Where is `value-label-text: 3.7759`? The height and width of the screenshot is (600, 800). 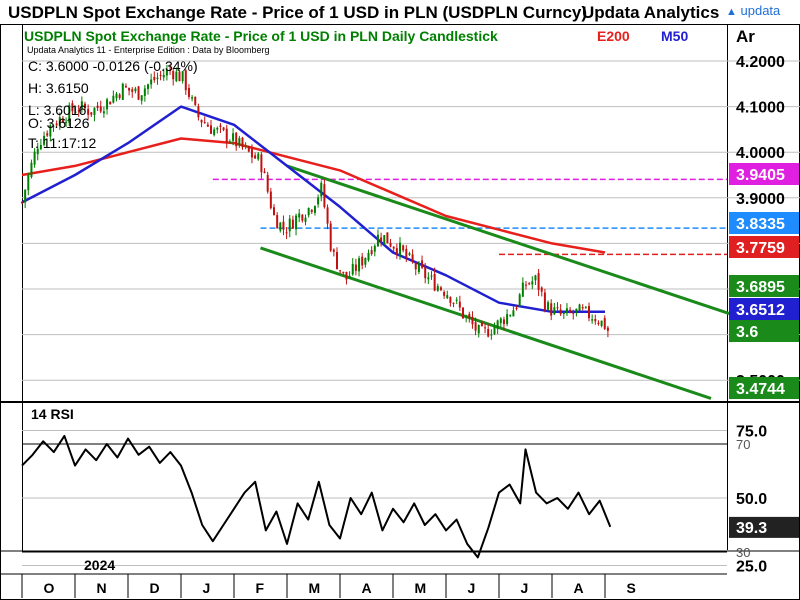
value-label-text: 3.7759 is located at coordinates (760, 248).